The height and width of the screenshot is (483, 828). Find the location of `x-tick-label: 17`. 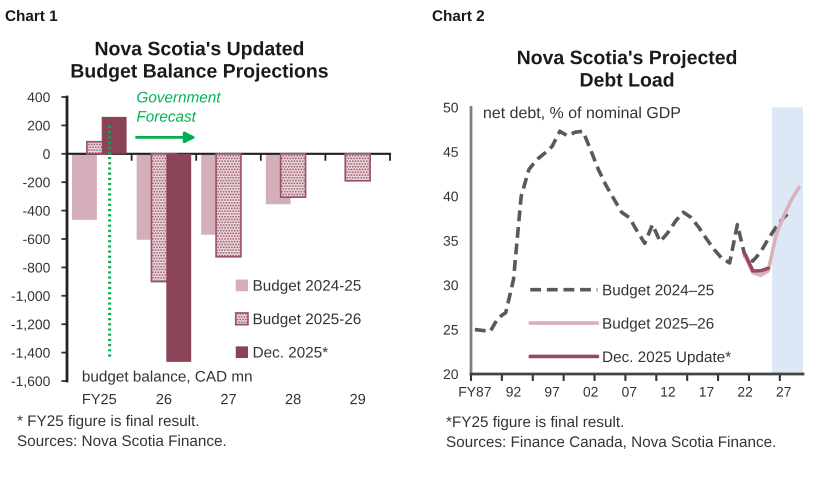

x-tick-label: 17 is located at coordinates (707, 392).